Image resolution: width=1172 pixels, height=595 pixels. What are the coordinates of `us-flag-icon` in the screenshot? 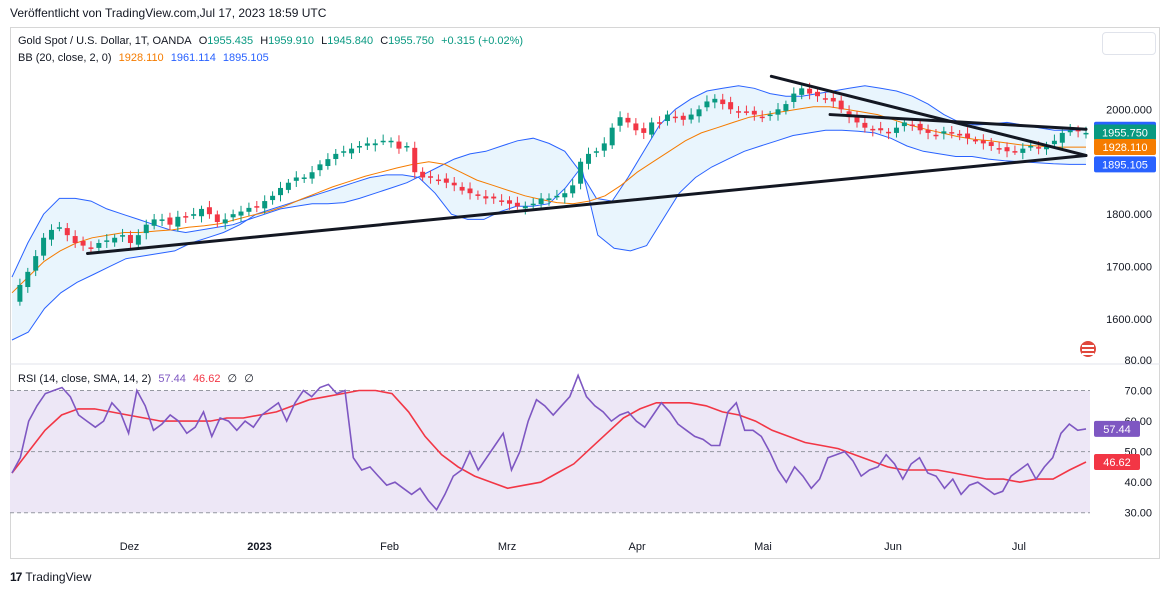 It's located at (1088, 349).